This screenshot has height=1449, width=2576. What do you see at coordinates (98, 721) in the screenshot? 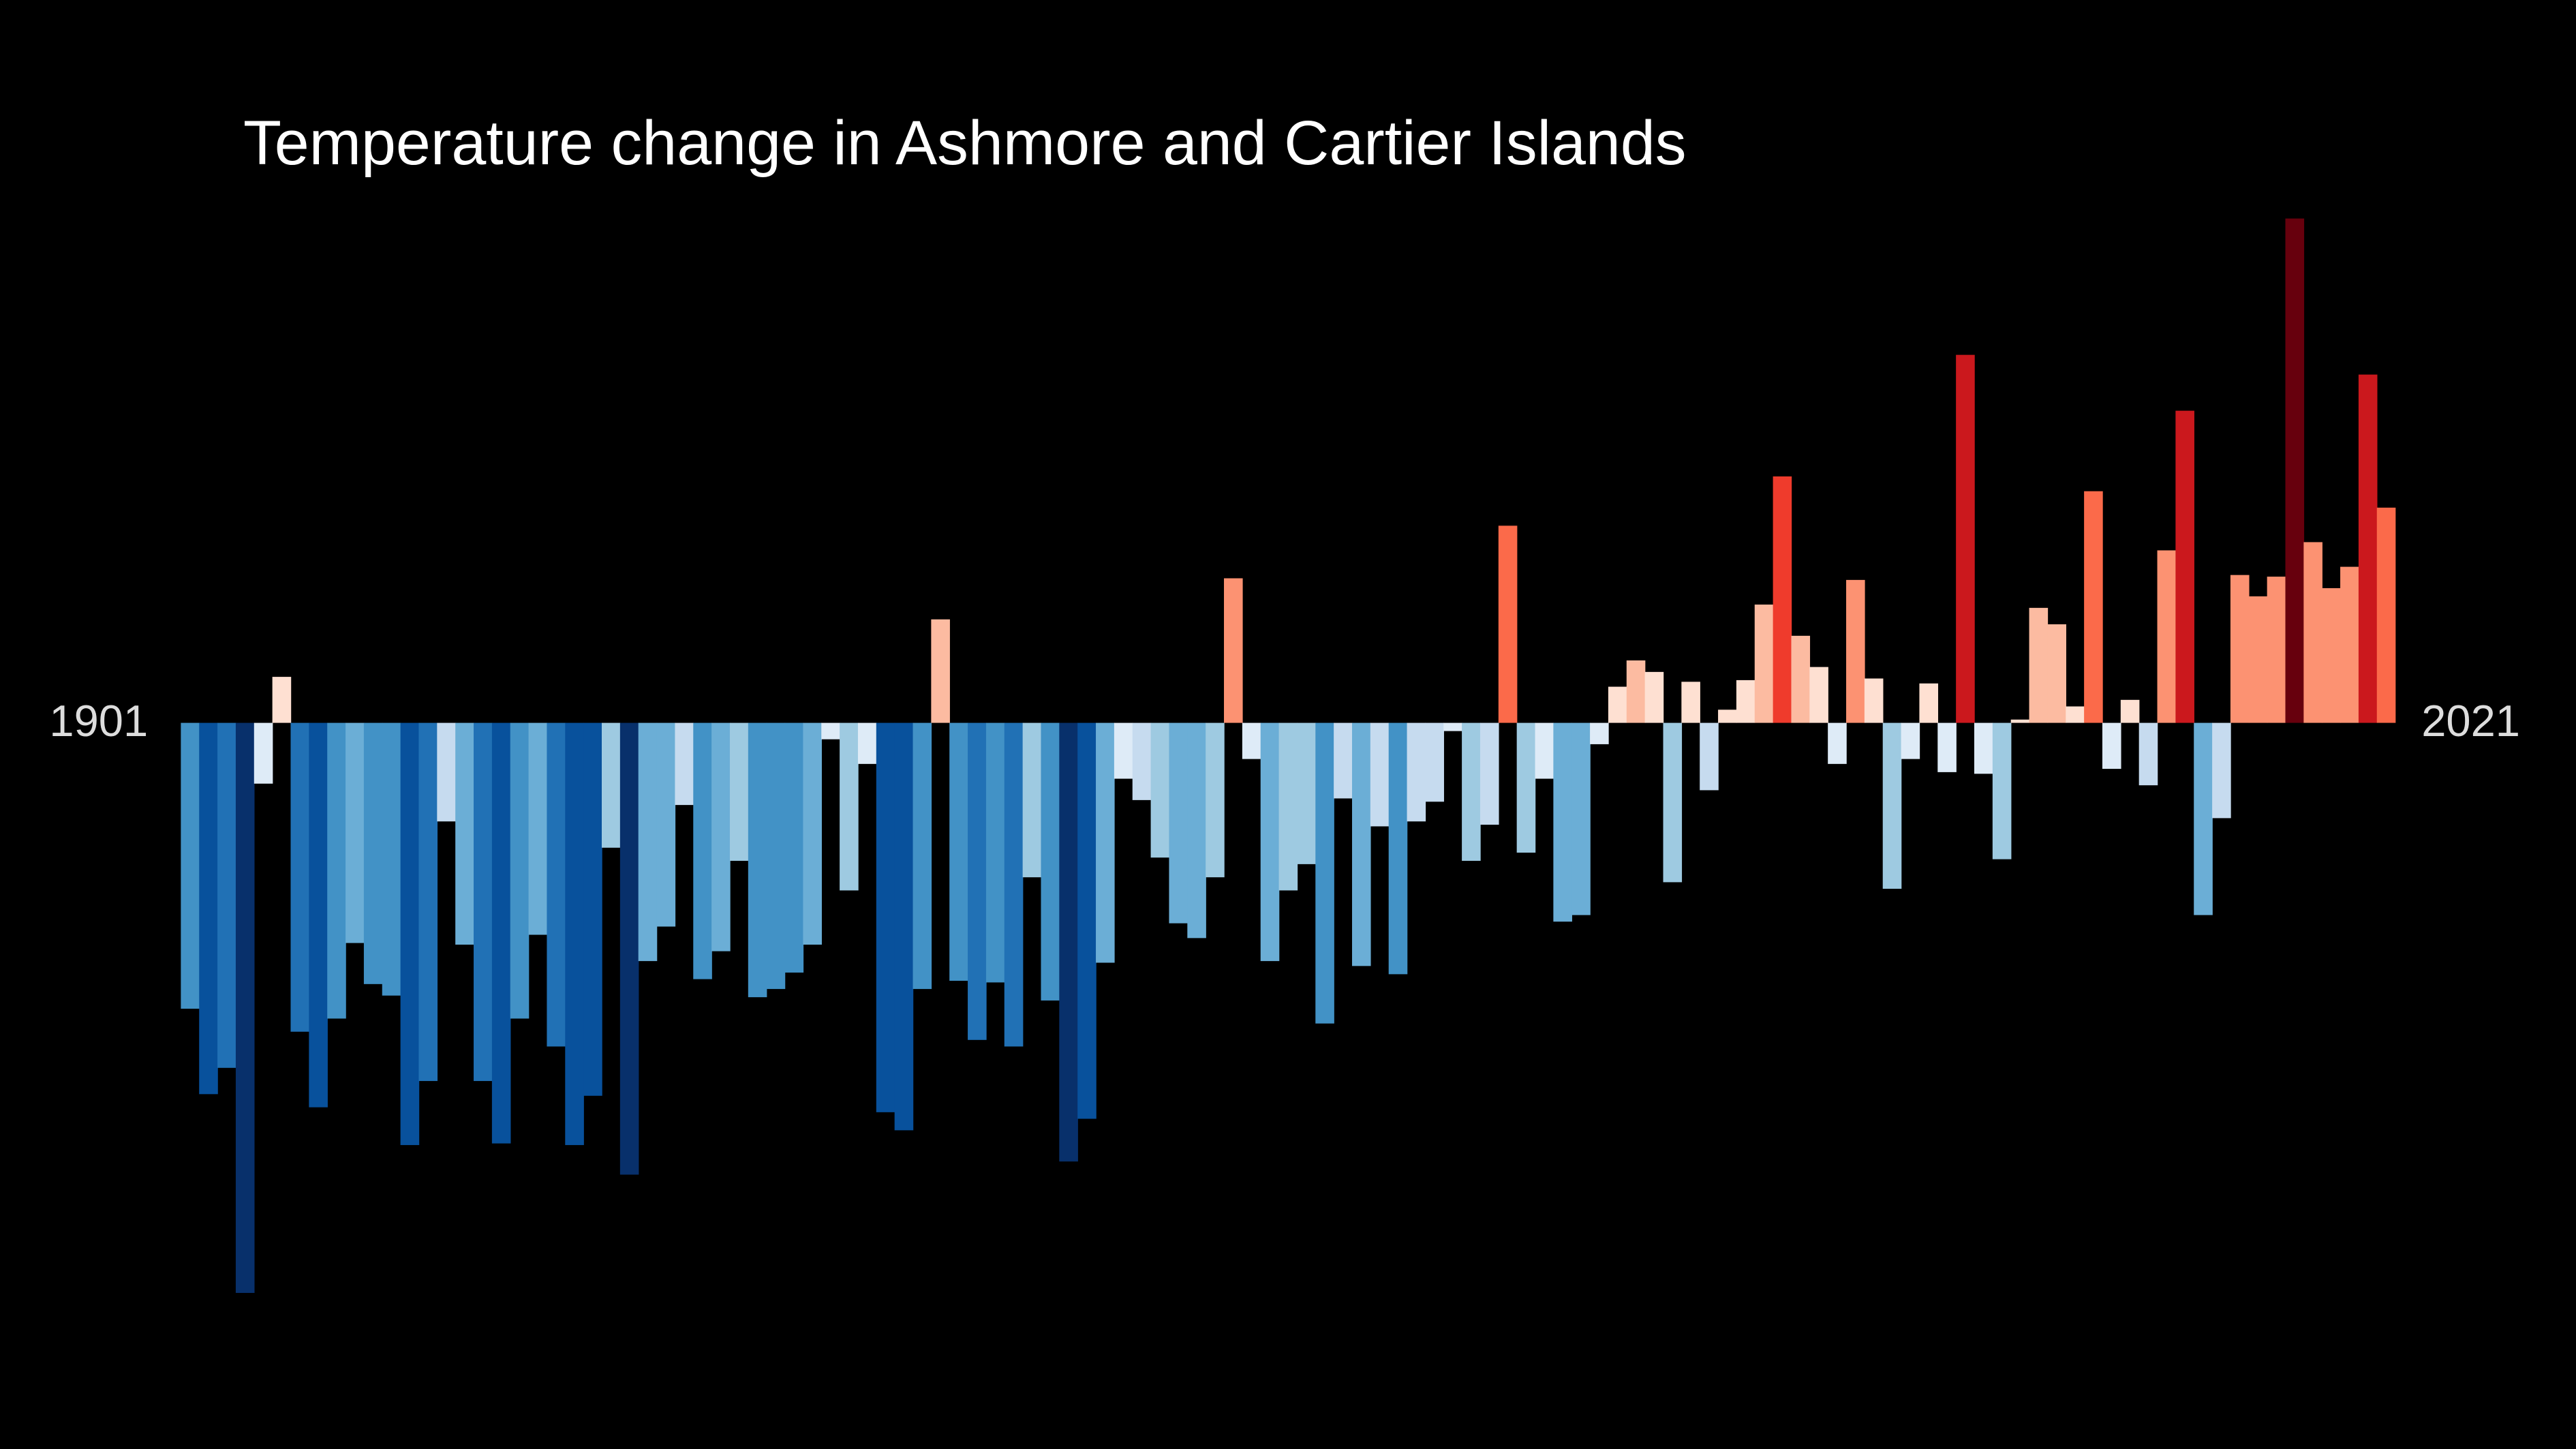
I see `x-start-label: 1901` at bounding box center [98, 721].